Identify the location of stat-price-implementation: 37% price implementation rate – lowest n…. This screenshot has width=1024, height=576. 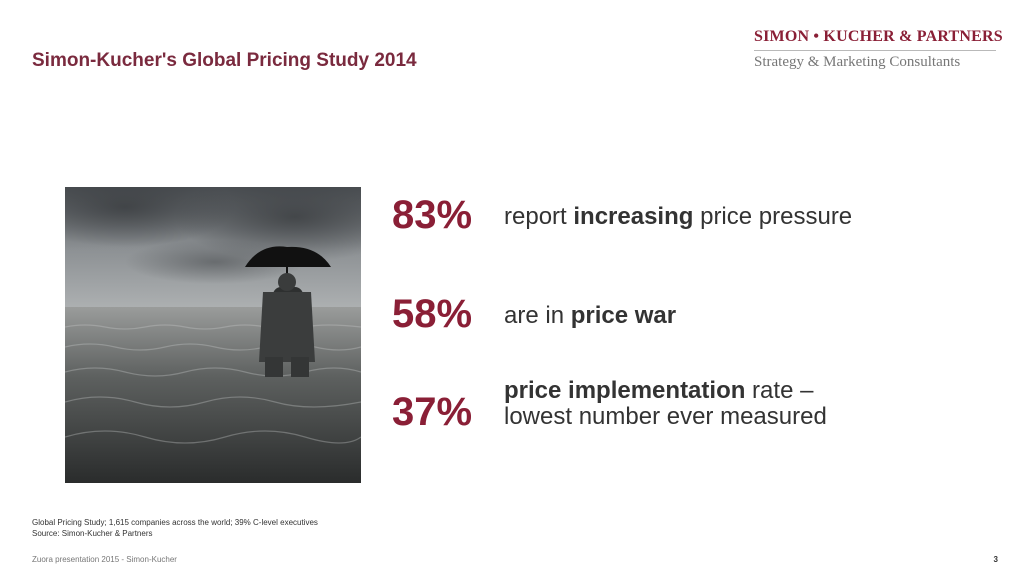
(692, 408).